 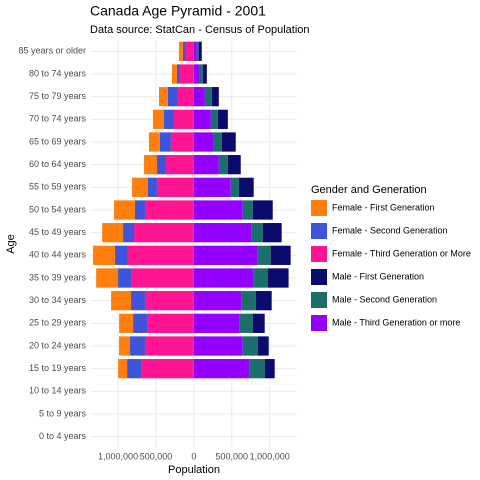 What do you see at coordinates (390, 230) in the screenshot?
I see `legend-label: Female - Second Generation` at bounding box center [390, 230].